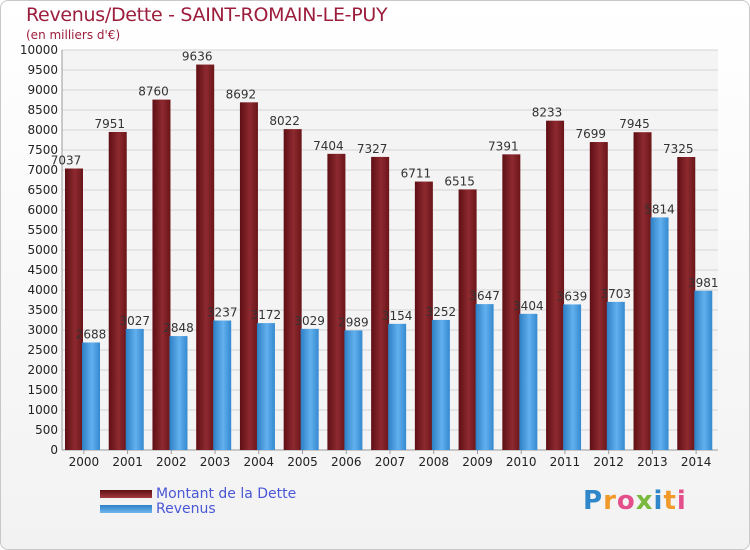 This screenshot has height=550, width=750. What do you see at coordinates (66, 161) in the screenshot?
I see `data-label-debt: 7037` at bounding box center [66, 161].